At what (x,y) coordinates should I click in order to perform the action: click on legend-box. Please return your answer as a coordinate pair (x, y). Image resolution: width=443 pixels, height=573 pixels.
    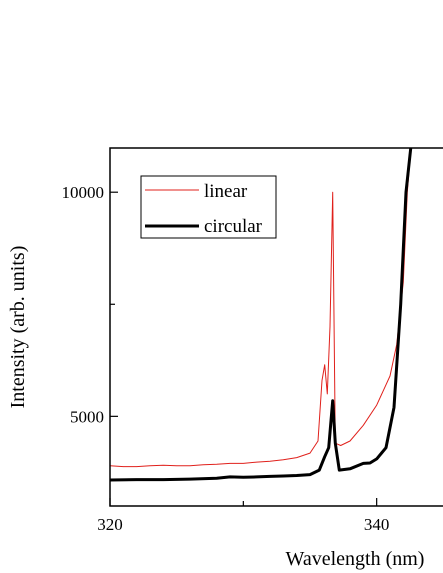
    Looking at the image, I should click on (208, 207).